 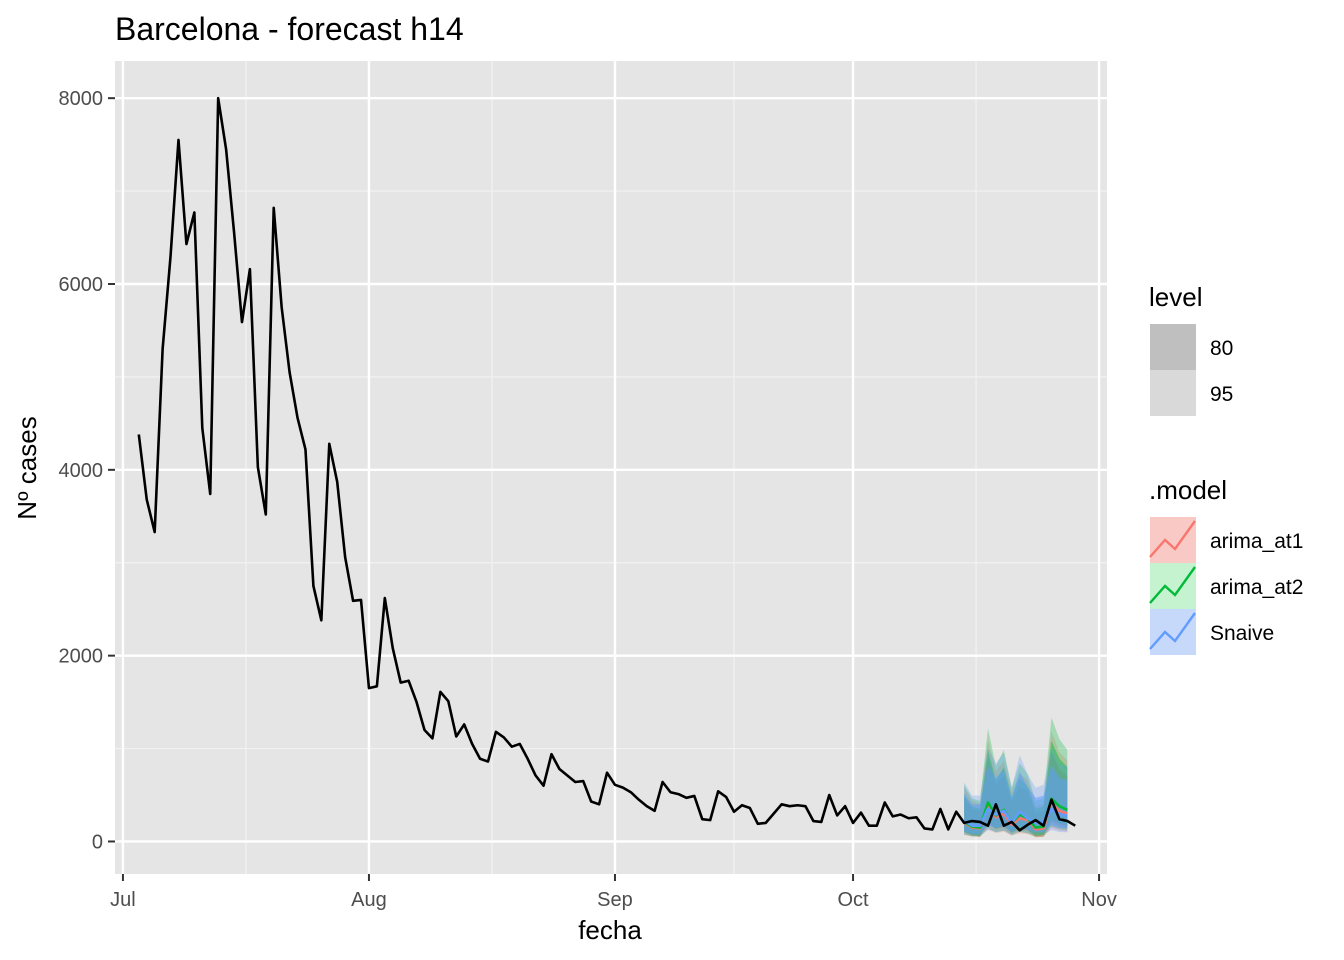 I want to click on y-tick-label: 8000, so click(x=81, y=99).